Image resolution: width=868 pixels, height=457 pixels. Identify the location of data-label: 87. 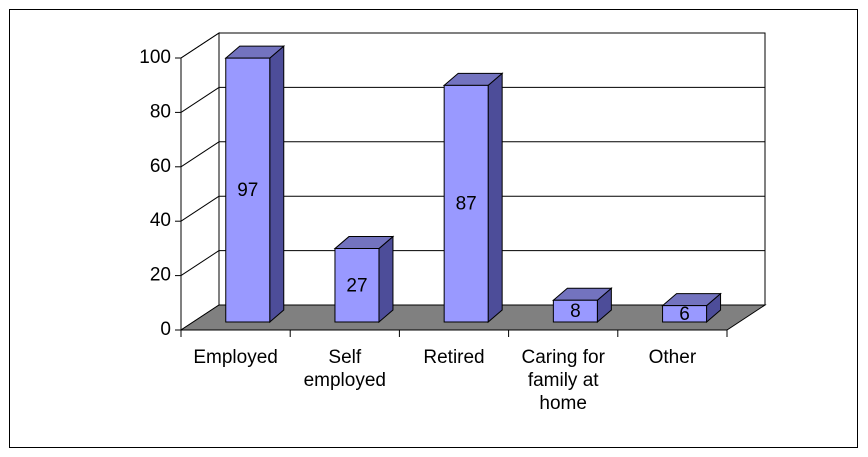
(466, 204).